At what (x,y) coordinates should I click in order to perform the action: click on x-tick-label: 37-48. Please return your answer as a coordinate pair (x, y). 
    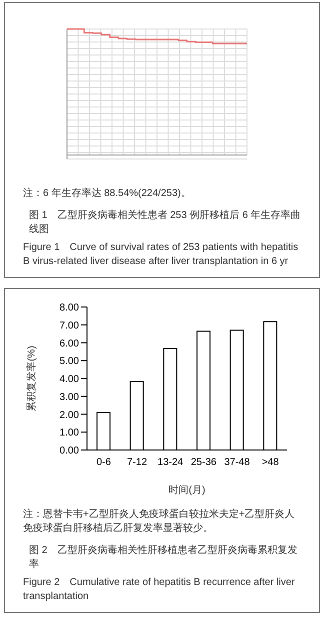
    Looking at the image, I should click on (237, 462).